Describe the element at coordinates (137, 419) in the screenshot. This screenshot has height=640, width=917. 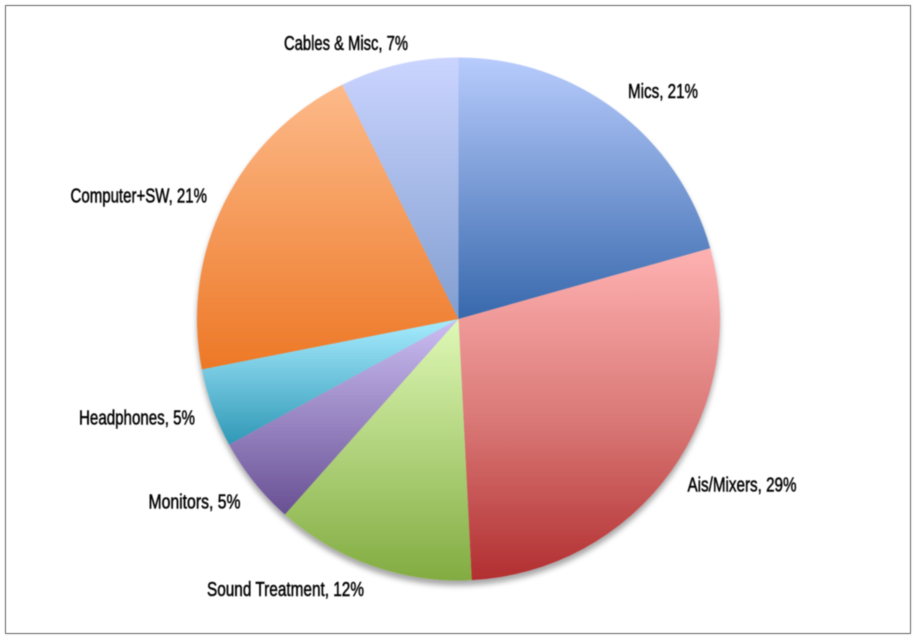
I see `svg-text: Headphones, 5%` at that location.